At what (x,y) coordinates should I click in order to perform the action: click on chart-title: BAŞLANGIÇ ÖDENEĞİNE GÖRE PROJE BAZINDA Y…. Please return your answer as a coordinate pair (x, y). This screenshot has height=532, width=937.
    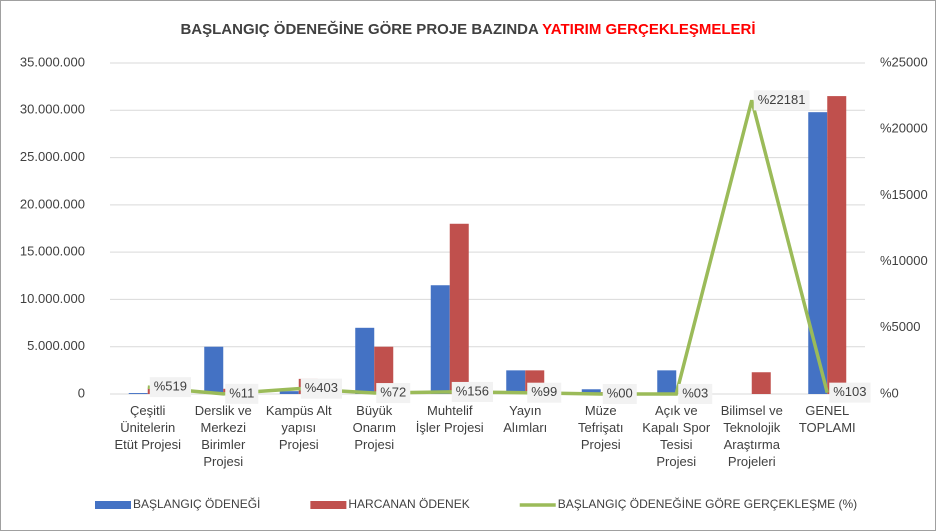
    Looking at the image, I should click on (467, 29).